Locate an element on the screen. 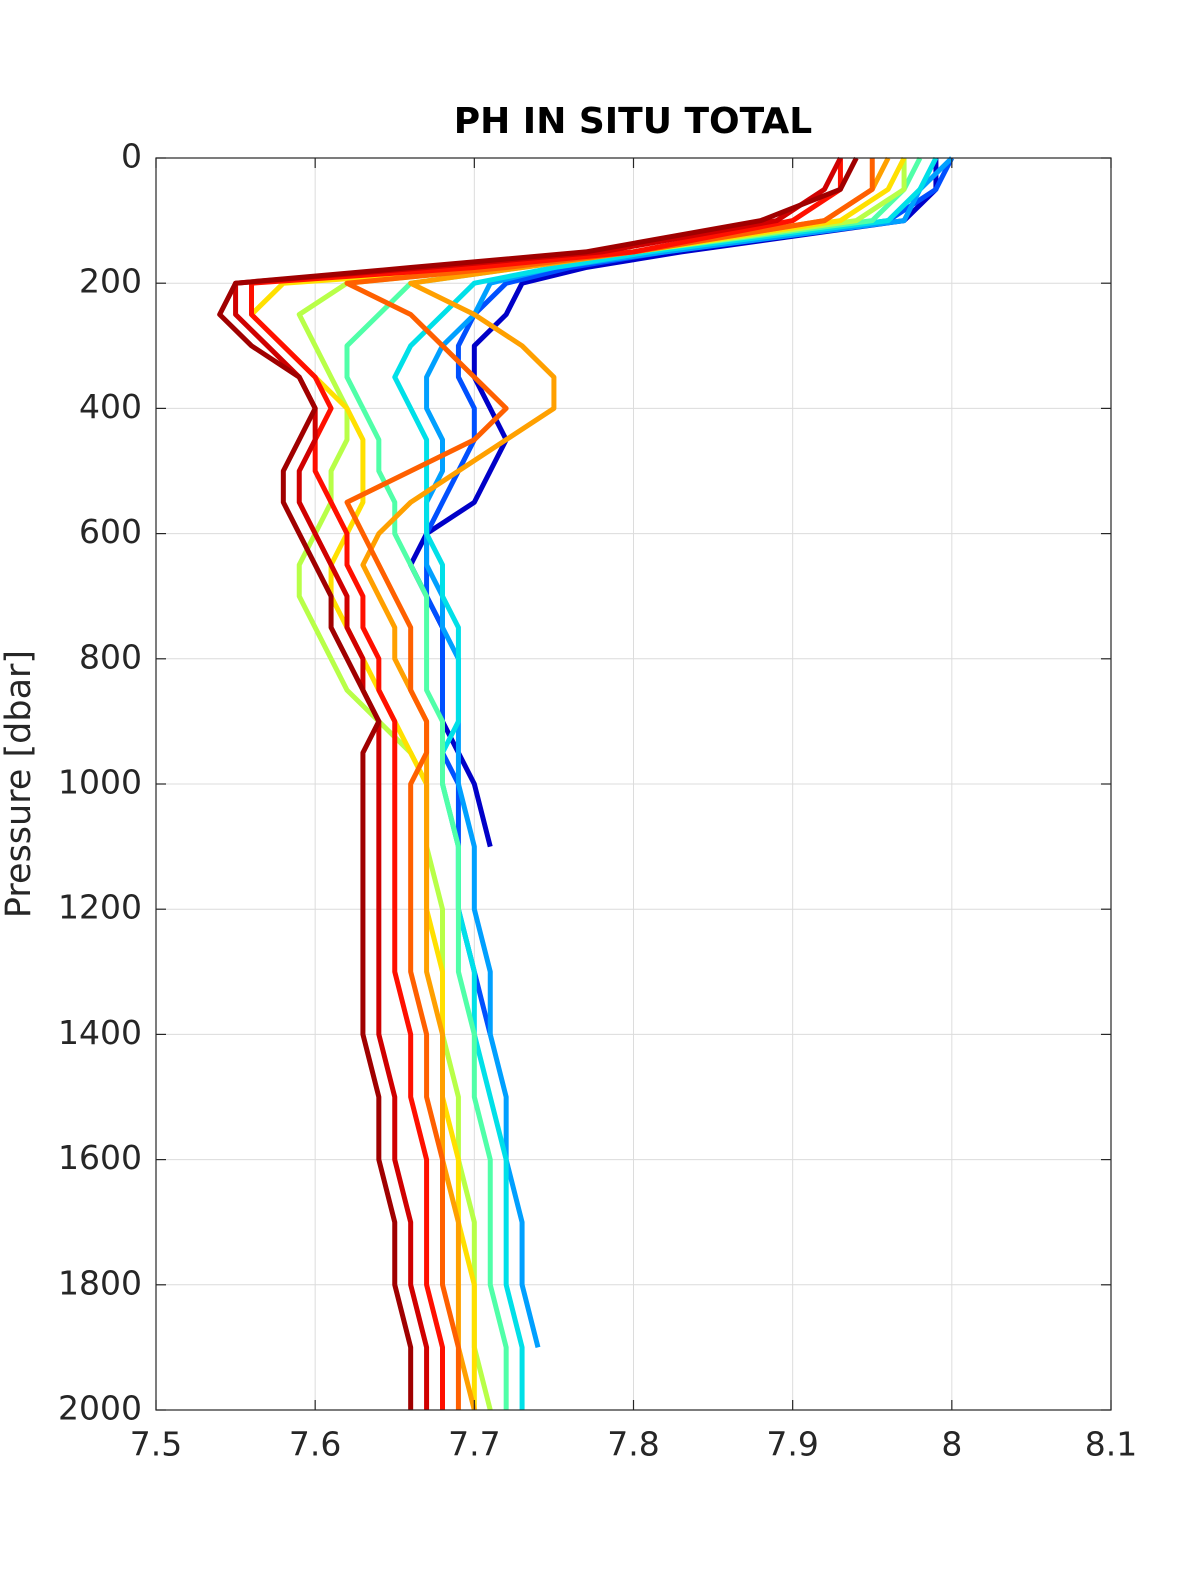 The height and width of the screenshot is (1575, 1200). x-tick-label: 7.7 is located at coordinates (474, 1444).